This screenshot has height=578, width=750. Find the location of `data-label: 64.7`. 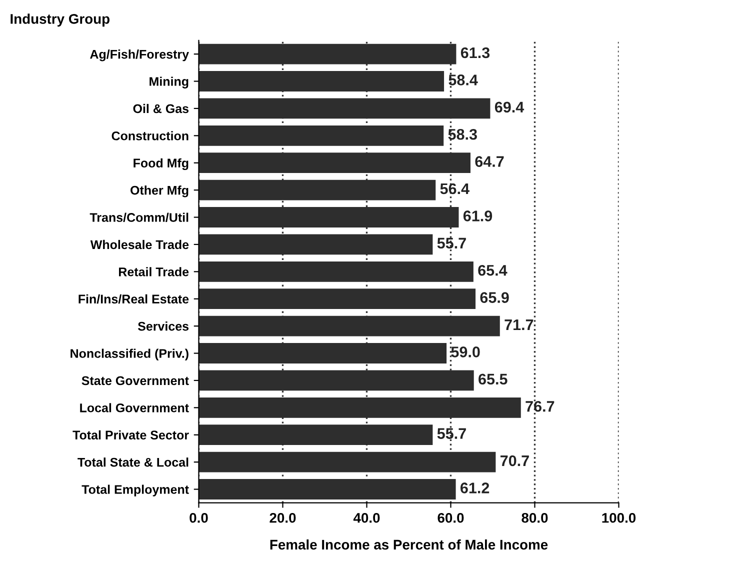

data-label: 64.7 is located at coordinates (489, 161).